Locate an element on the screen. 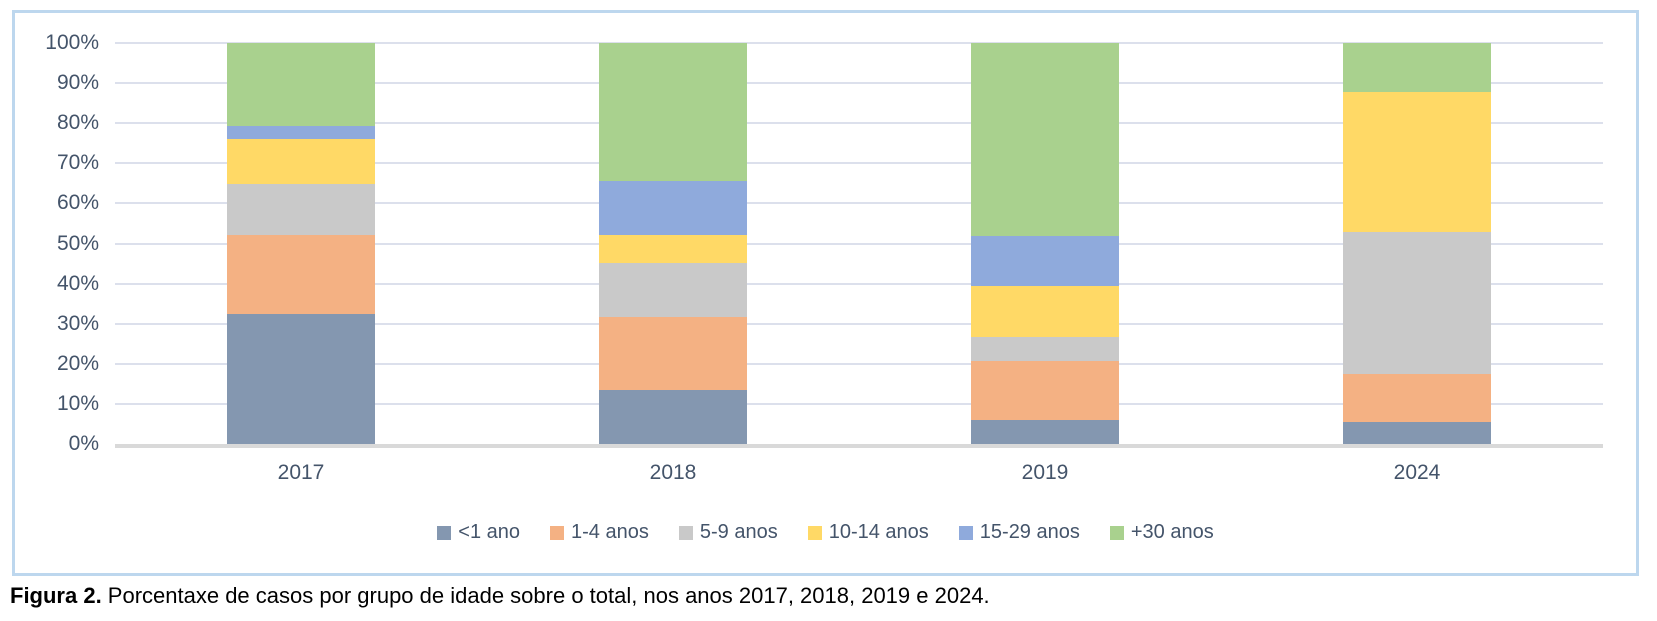 The image size is (1657, 621). x-axis-line is located at coordinates (859, 446).